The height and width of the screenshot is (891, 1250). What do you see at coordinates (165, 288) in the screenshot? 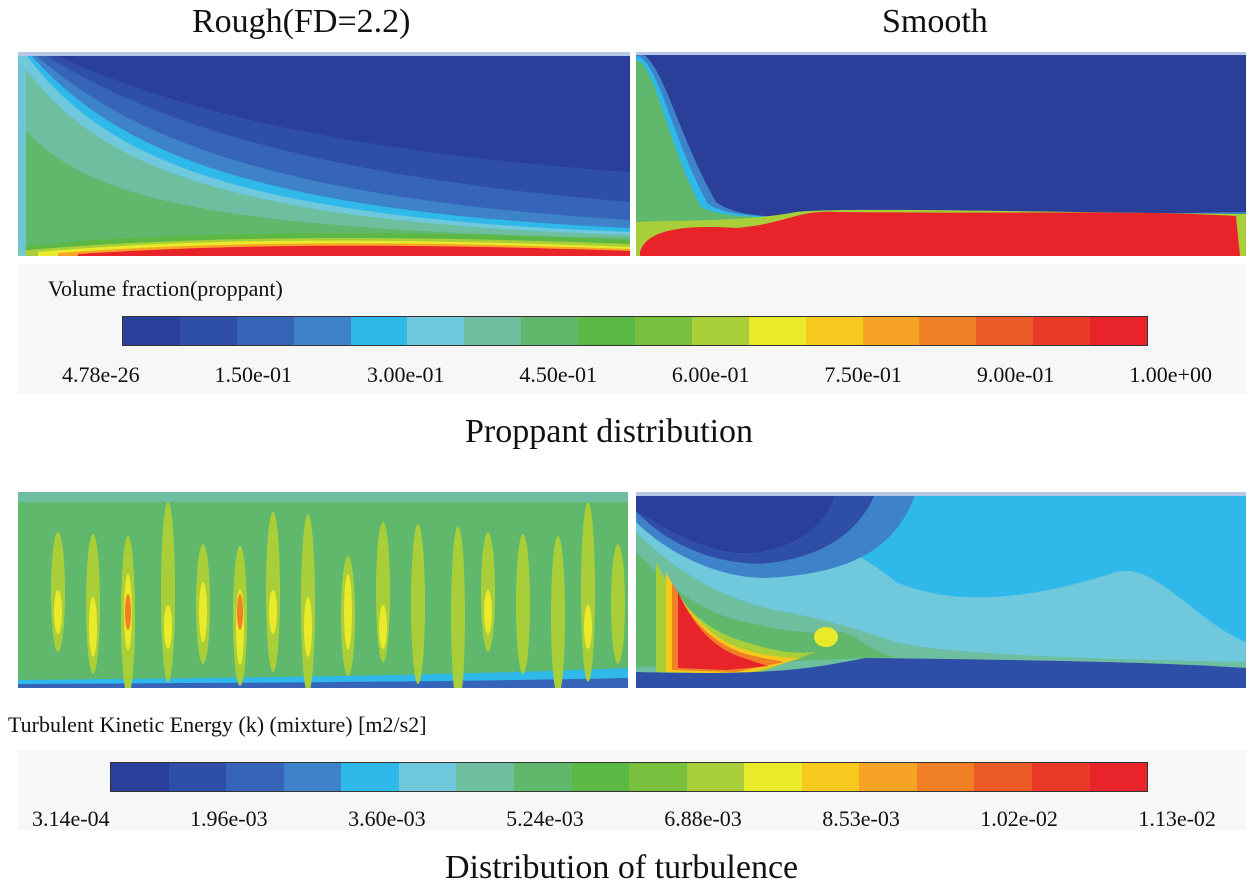
I see `proppant-legend-label: Volume fraction(proppant)` at bounding box center [165, 288].